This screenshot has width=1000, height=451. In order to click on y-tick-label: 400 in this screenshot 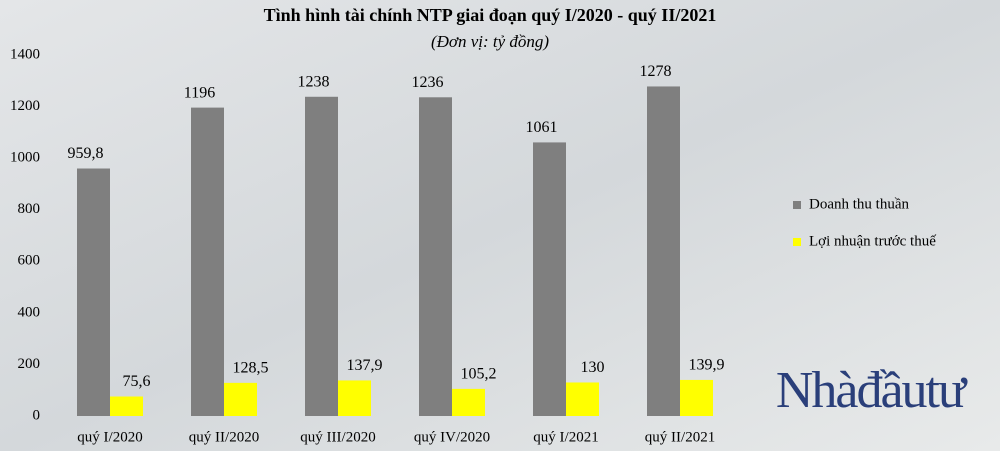, I will do `click(29, 312)`.